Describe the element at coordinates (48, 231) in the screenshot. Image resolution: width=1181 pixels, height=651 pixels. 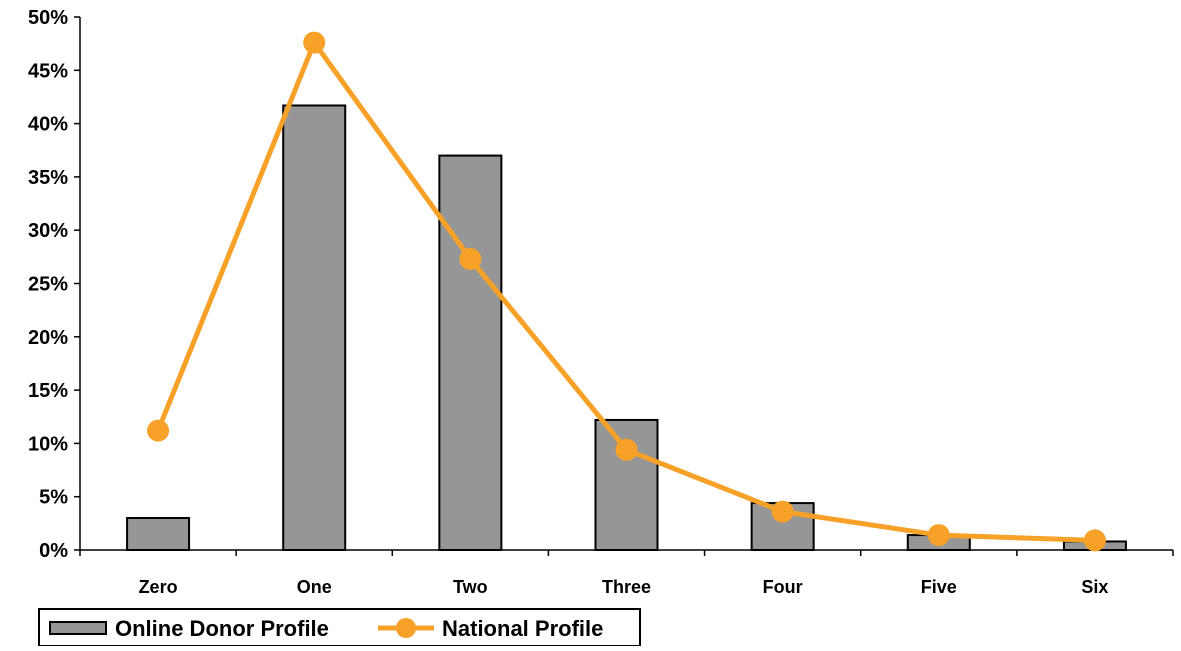
I see `y-tick-label: 30%` at that location.